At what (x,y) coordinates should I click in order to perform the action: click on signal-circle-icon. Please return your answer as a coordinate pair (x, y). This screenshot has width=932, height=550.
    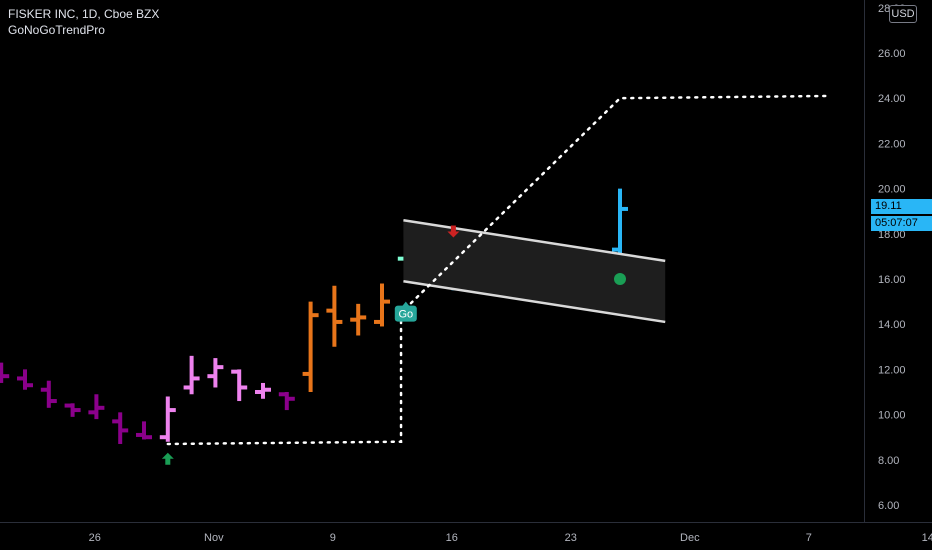
    Looking at the image, I should click on (620, 279).